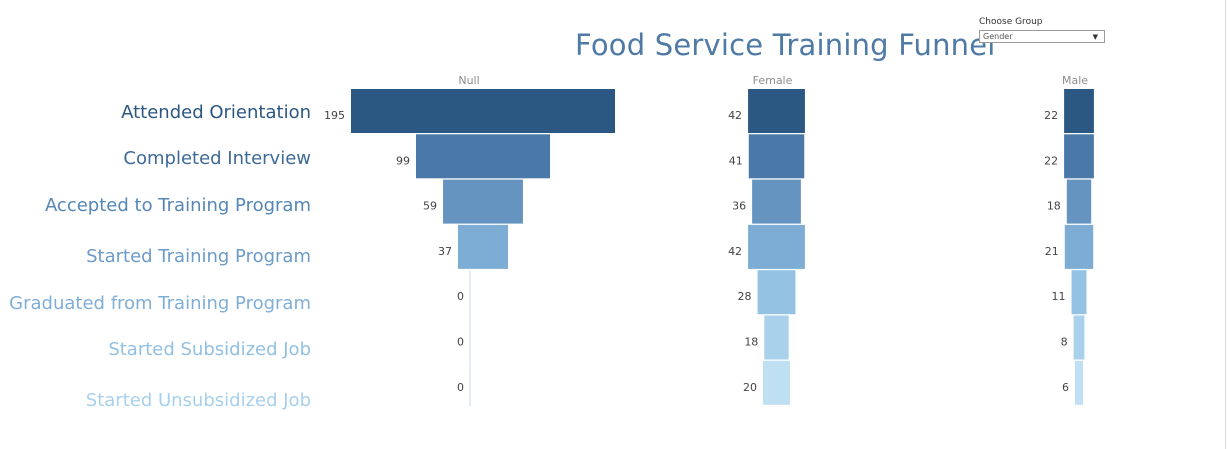 The width and height of the screenshot is (1228, 449). What do you see at coordinates (736, 160) in the screenshot?
I see `value-label: 41` at bounding box center [736, 160].